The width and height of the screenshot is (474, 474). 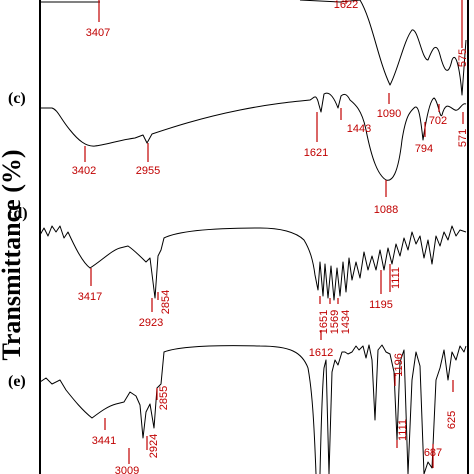 What do you see at coordinates (324, 322) in the screenshot?
I see `peak-label-1651: 1651` at bounding box center [324, 322].